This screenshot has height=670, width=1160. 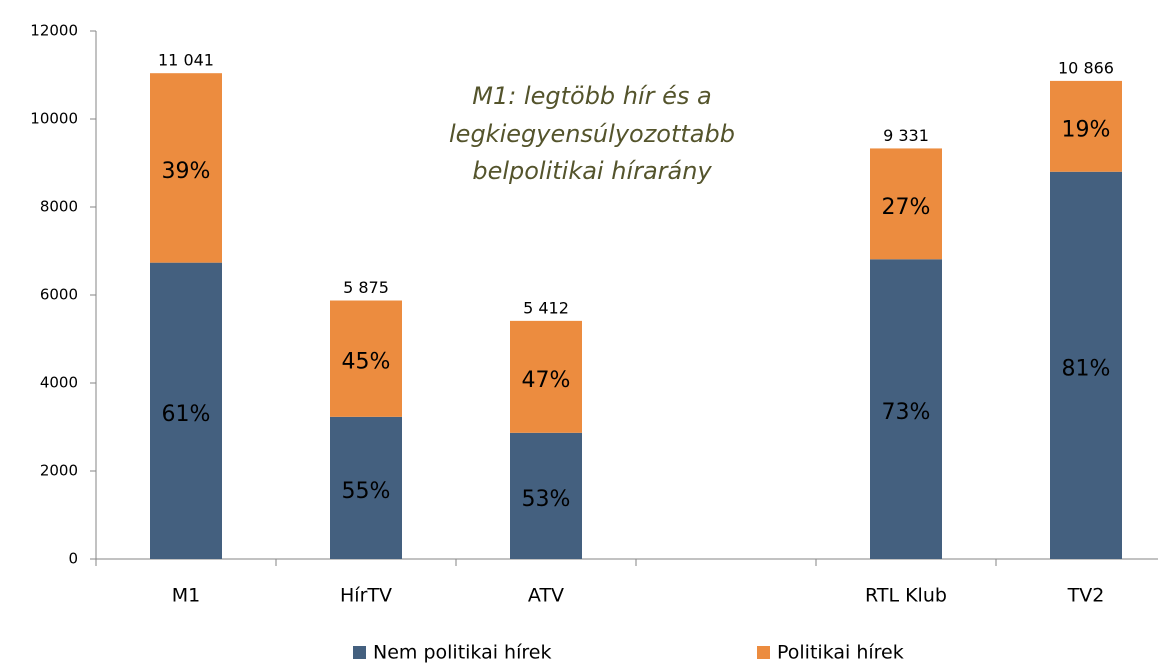 What do you see at coordinates (186, 60) in the screenshot?
I see `total-label: 11 041` at bounding box center [186, 60].